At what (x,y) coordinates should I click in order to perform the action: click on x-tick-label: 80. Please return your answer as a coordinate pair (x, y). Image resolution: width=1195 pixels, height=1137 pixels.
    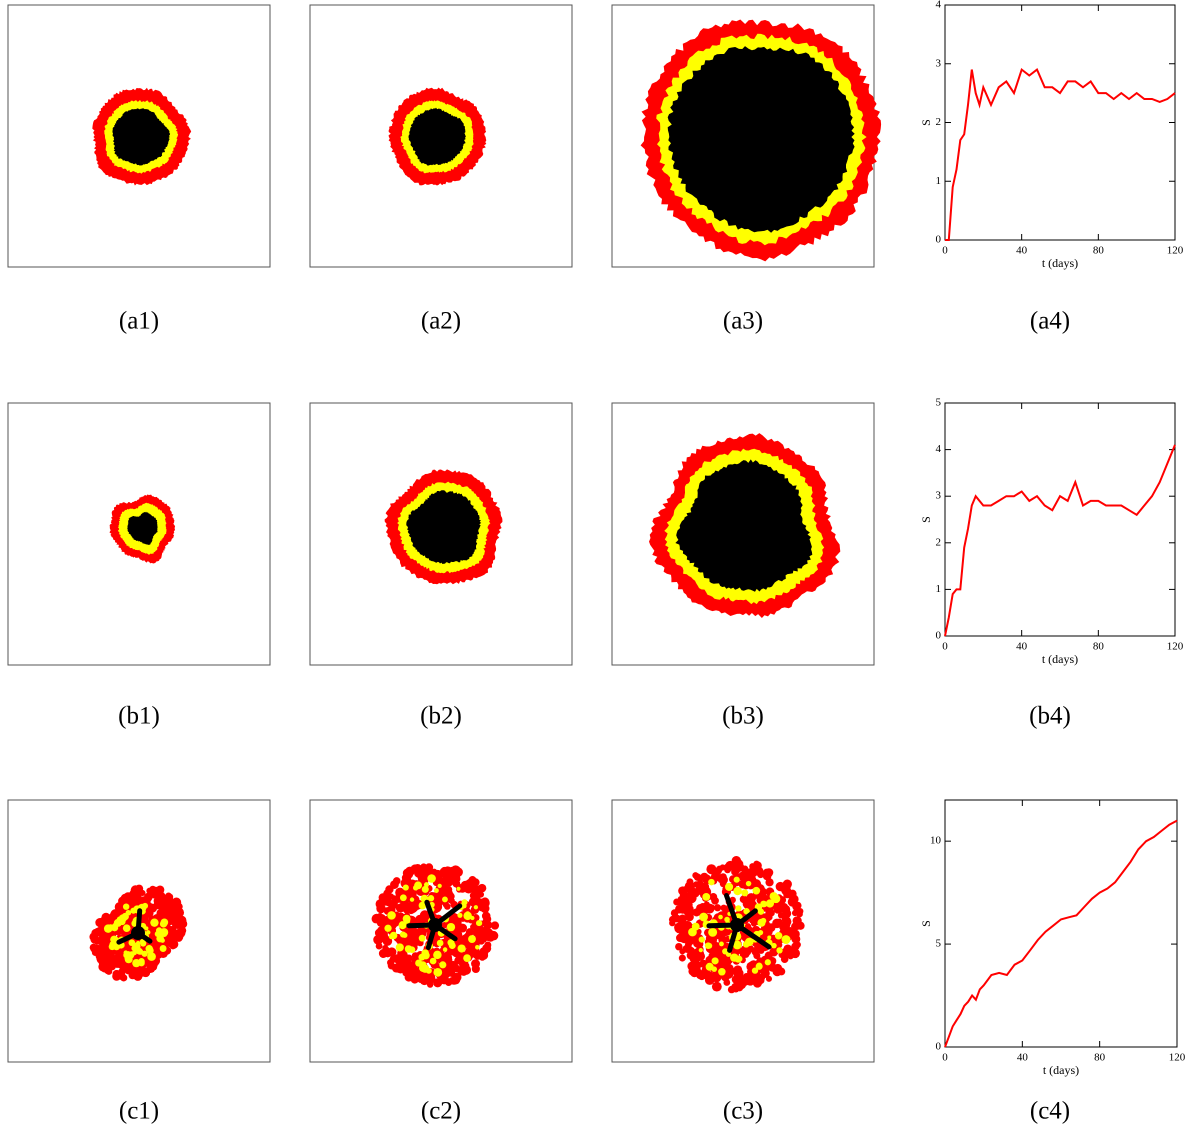
    Looking at the image, I should click on (1099, 251).